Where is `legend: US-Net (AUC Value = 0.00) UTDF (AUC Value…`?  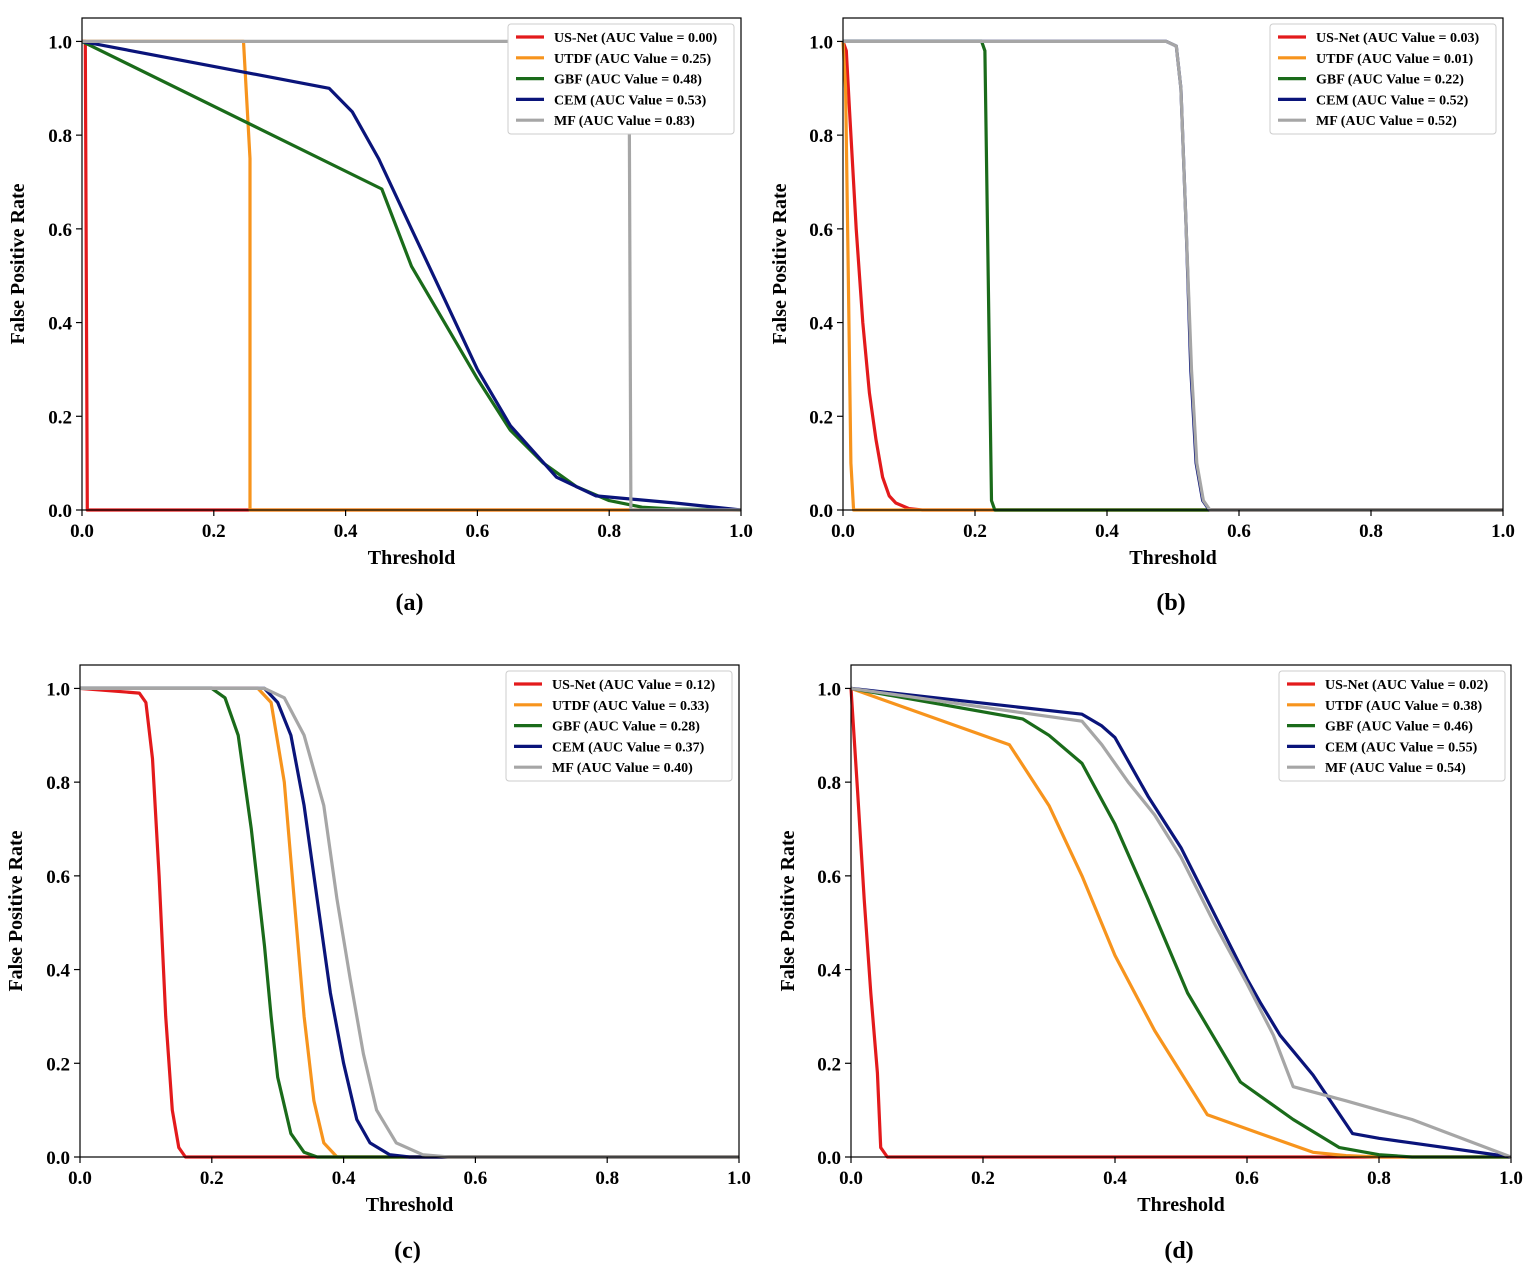 legend: US-Net (AUC Value = 0.00) UTDF (AUC Value… is located at coordinates (621, 79).